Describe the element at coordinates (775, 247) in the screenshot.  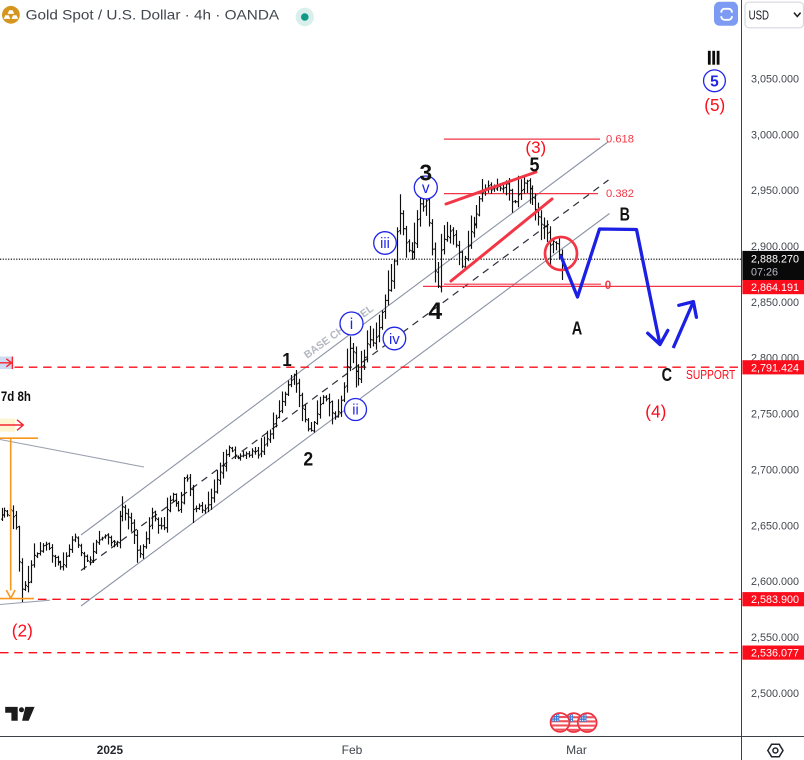
I see `svg-text: 2,900.000` at that location.